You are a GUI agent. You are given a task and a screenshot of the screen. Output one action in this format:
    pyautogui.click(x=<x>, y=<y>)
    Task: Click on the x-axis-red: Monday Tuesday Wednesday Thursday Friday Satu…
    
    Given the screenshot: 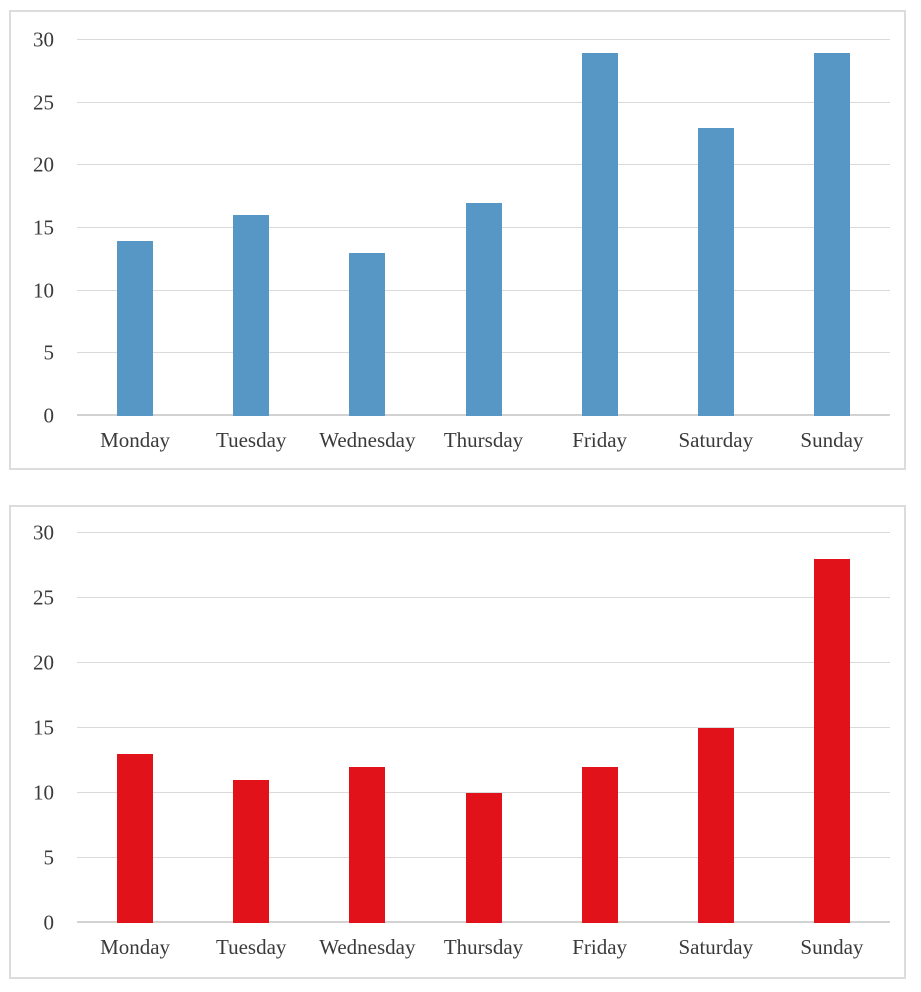 What is the action you would take?
    pyautogui.click(x=483, y=951)
    